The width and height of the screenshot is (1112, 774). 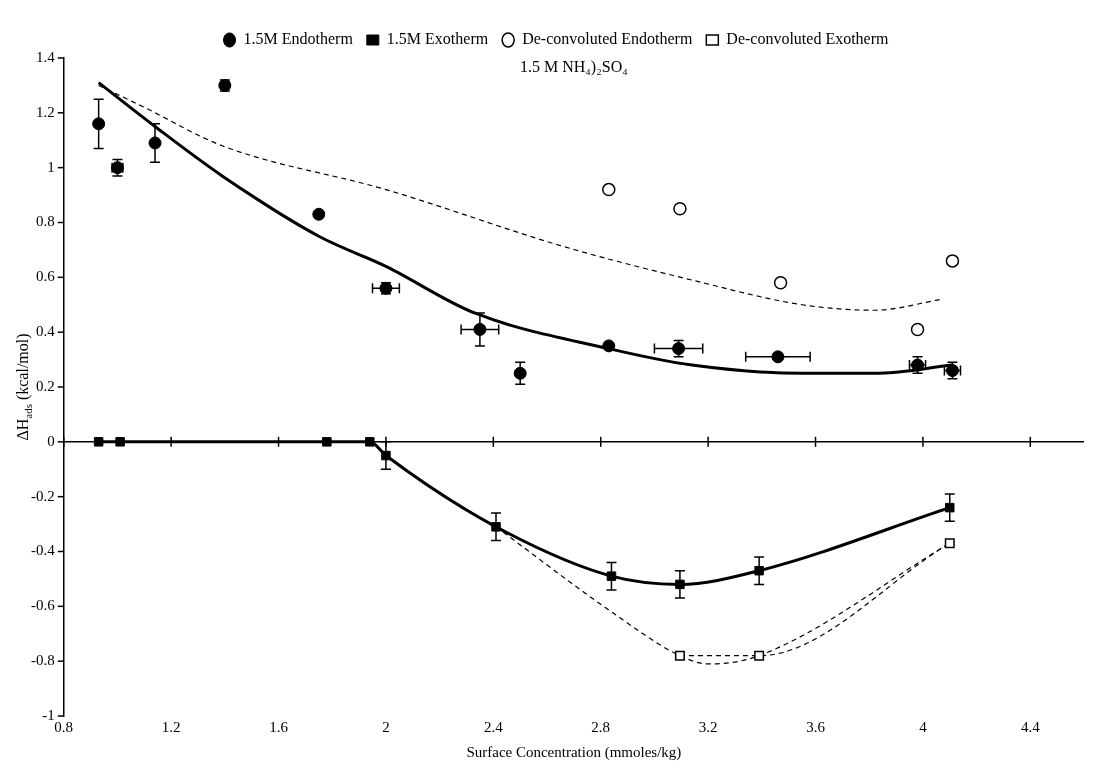 I want to click on x-tick-label: 3.2, so click(x=708, y=726).